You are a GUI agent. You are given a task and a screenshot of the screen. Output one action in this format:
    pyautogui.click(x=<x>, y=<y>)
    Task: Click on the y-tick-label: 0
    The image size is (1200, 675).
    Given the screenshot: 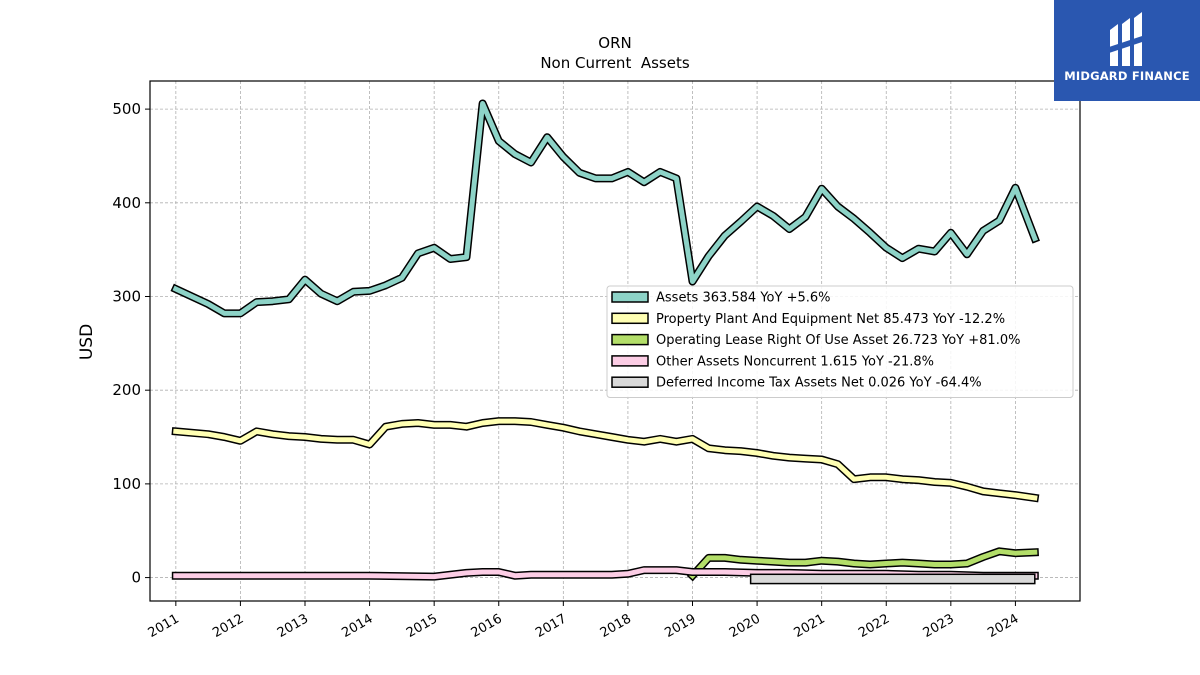 What is the action you would take?
    pyautogui.click(x=136, y=578)
    